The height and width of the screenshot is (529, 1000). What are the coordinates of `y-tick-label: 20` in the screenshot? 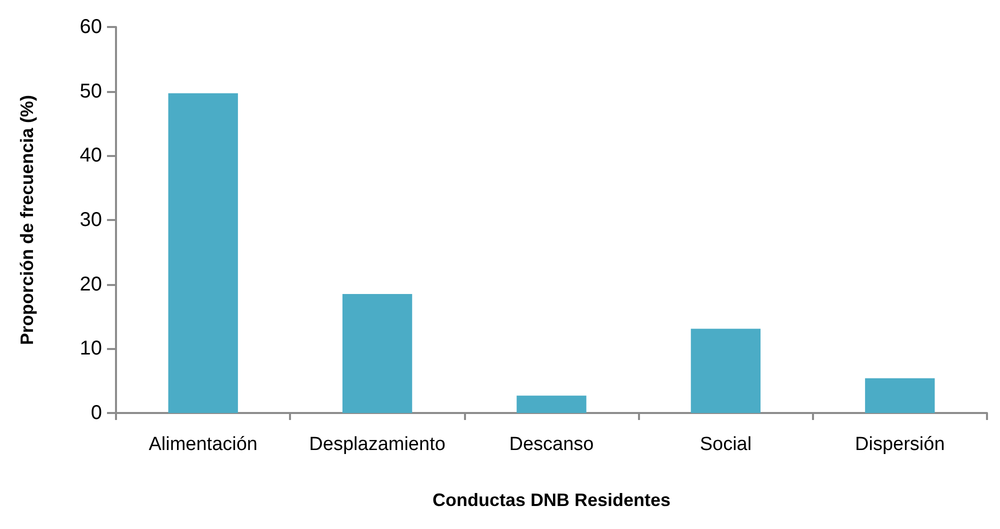 It's located at (91, 284).